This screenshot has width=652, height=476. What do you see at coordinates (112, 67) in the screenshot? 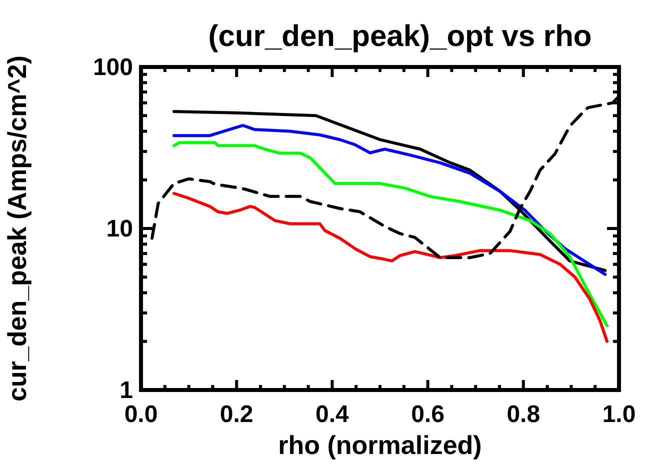
I see `y-tick-label: 100` at bounding box center [112, 67].